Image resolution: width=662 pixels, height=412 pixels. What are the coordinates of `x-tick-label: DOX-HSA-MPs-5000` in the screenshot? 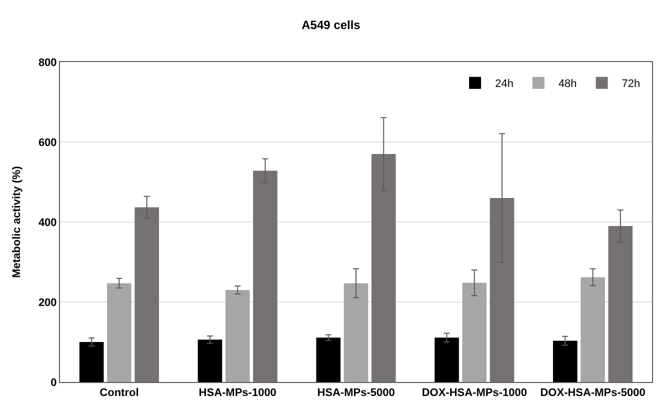 It's located at (593, 393).